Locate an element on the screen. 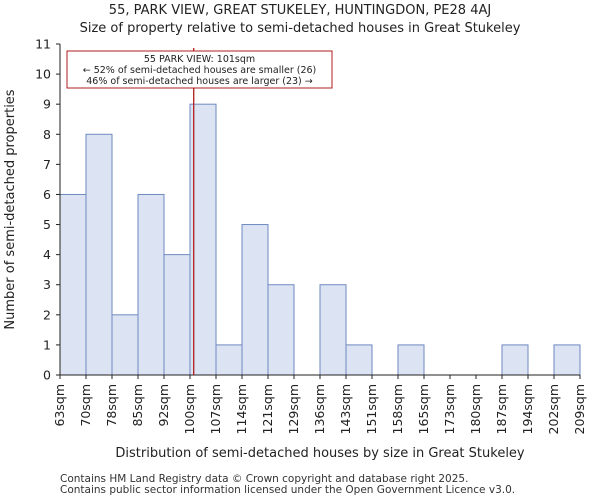 The height and width of the screenshot is (500, 600). bar-121sqm is located at coordinates (281, 330).